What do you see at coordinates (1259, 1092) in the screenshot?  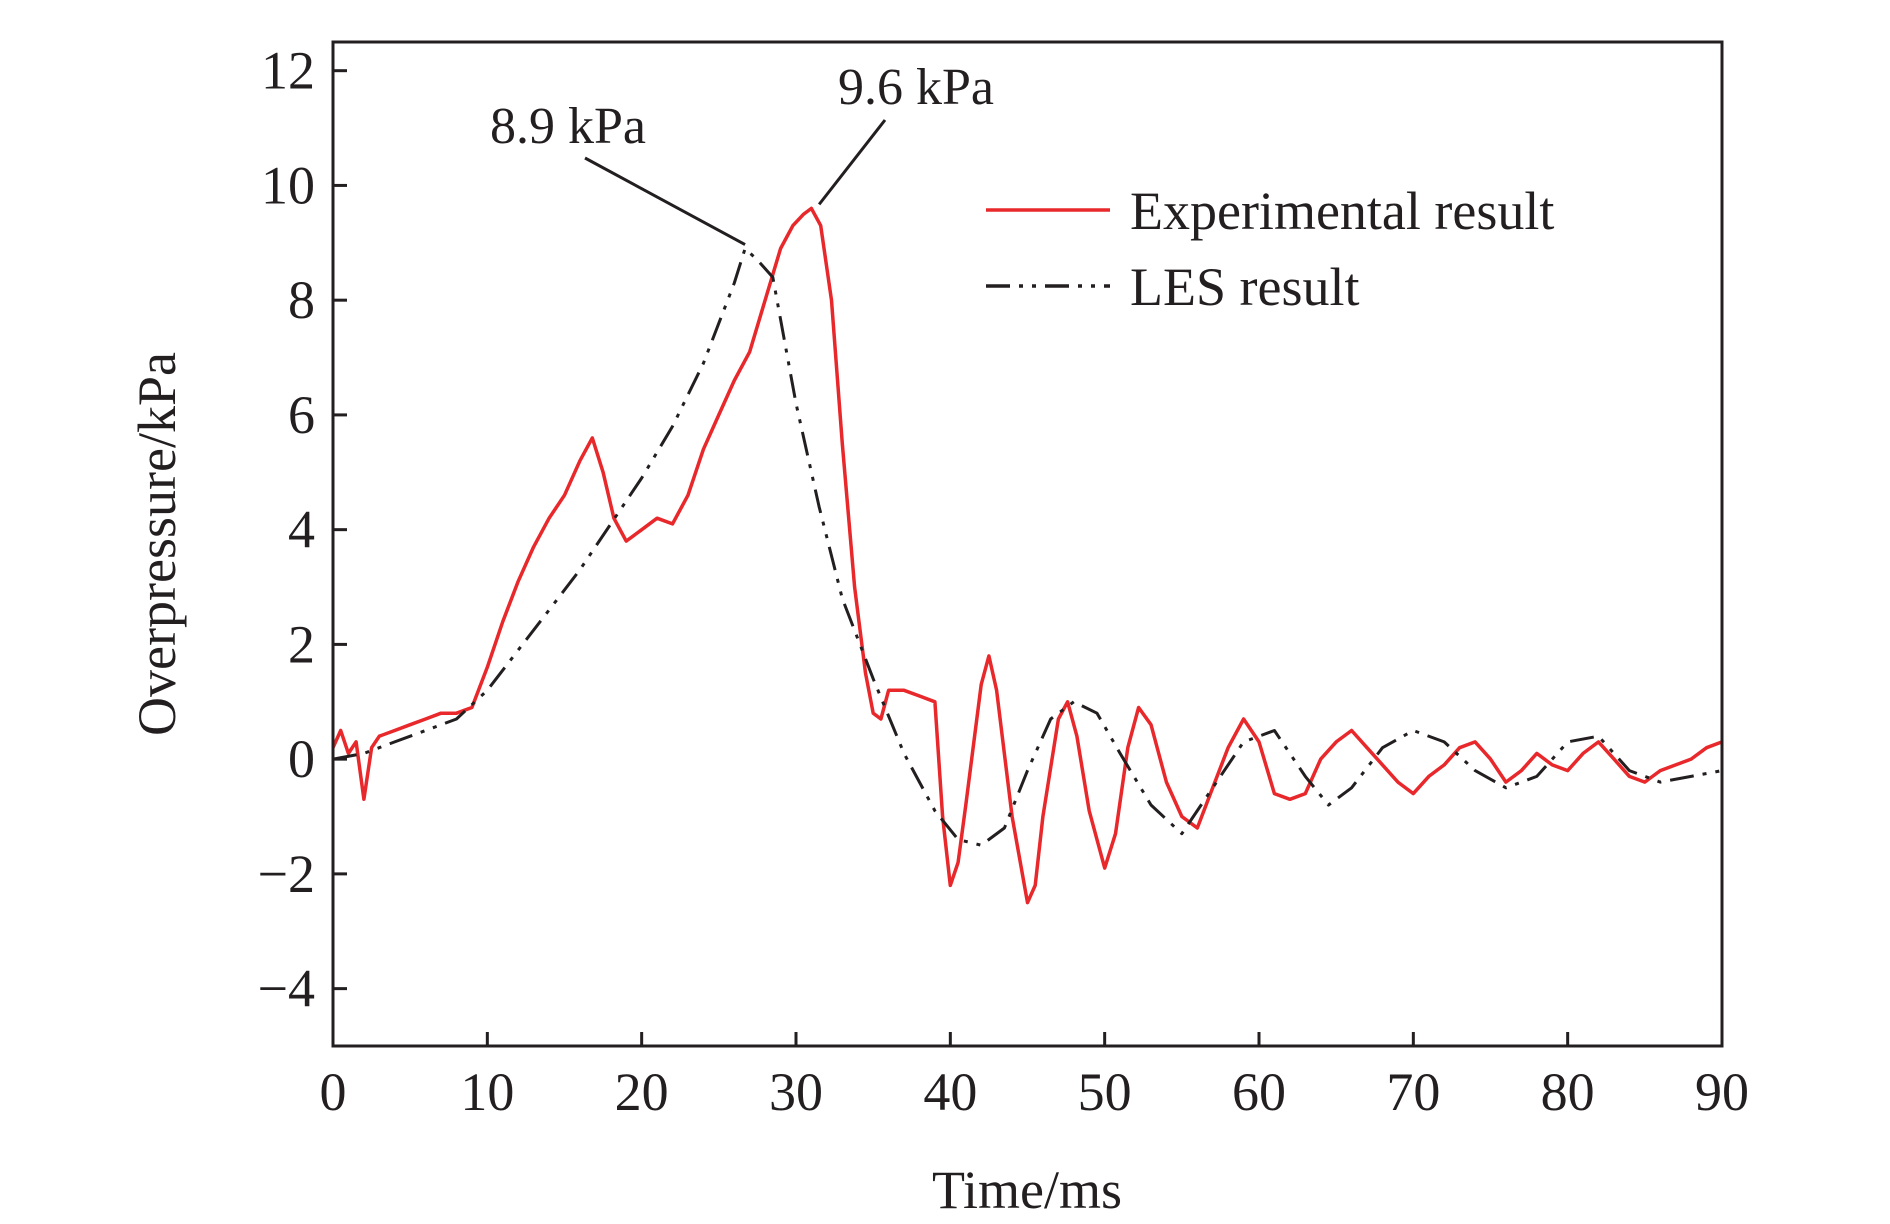 I see `x-tick-label: 60` at bounding box center [1259, 1092].